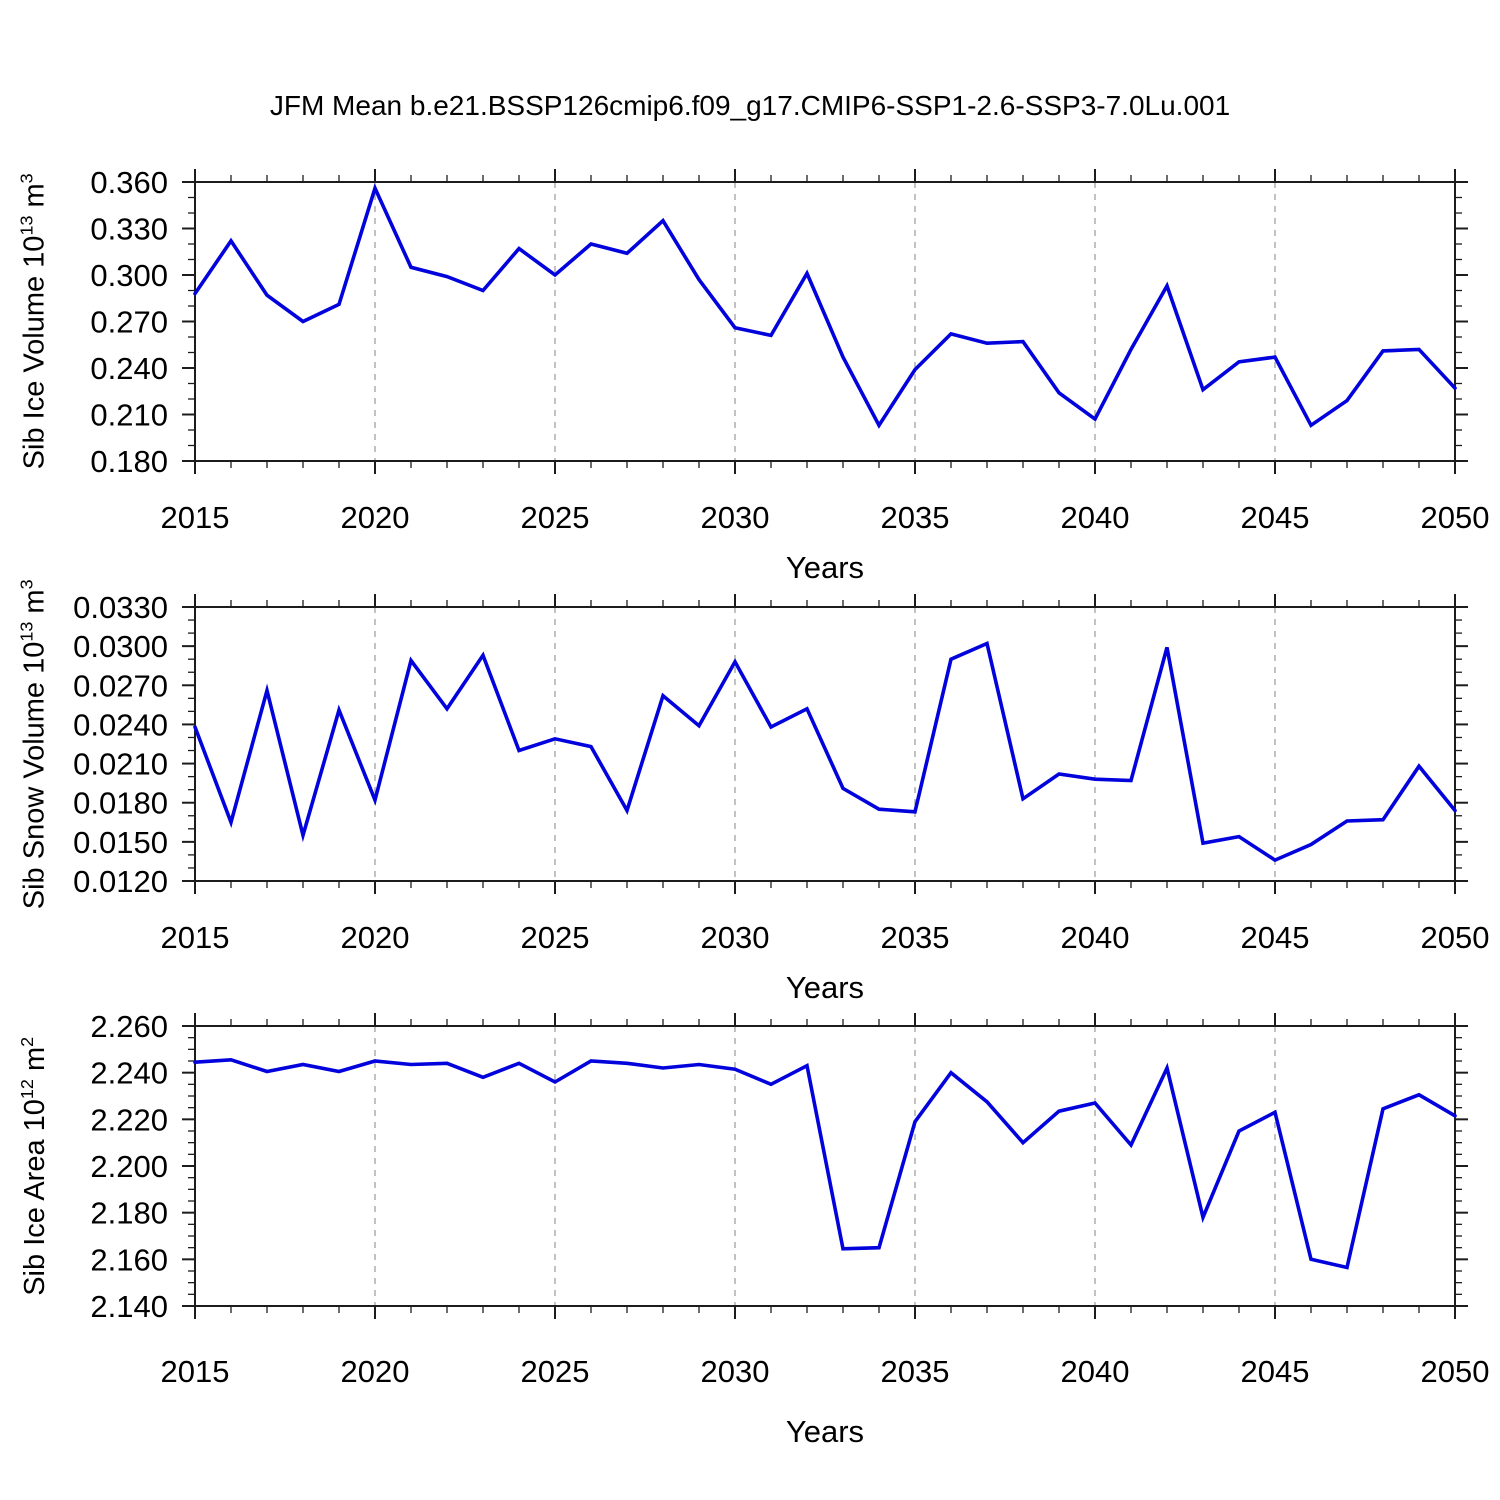 The image size is (1500, 1500). I want to click on y-tick-label: 2.240, so click(129, 1073).